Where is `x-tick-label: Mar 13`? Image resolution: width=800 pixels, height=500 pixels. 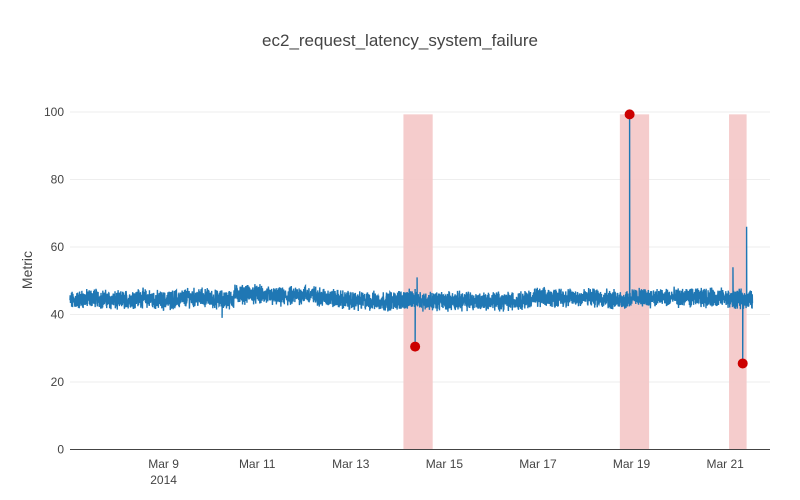
x-tick-label: Mar 13 is located at coordinates (351, 464).